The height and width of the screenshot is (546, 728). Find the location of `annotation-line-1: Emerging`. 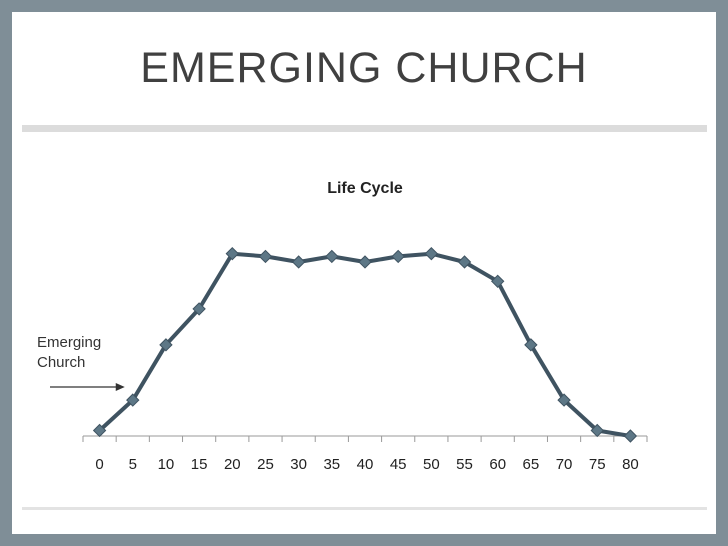

annotation-line-1: Emerging is located at coordinates (69, 342).